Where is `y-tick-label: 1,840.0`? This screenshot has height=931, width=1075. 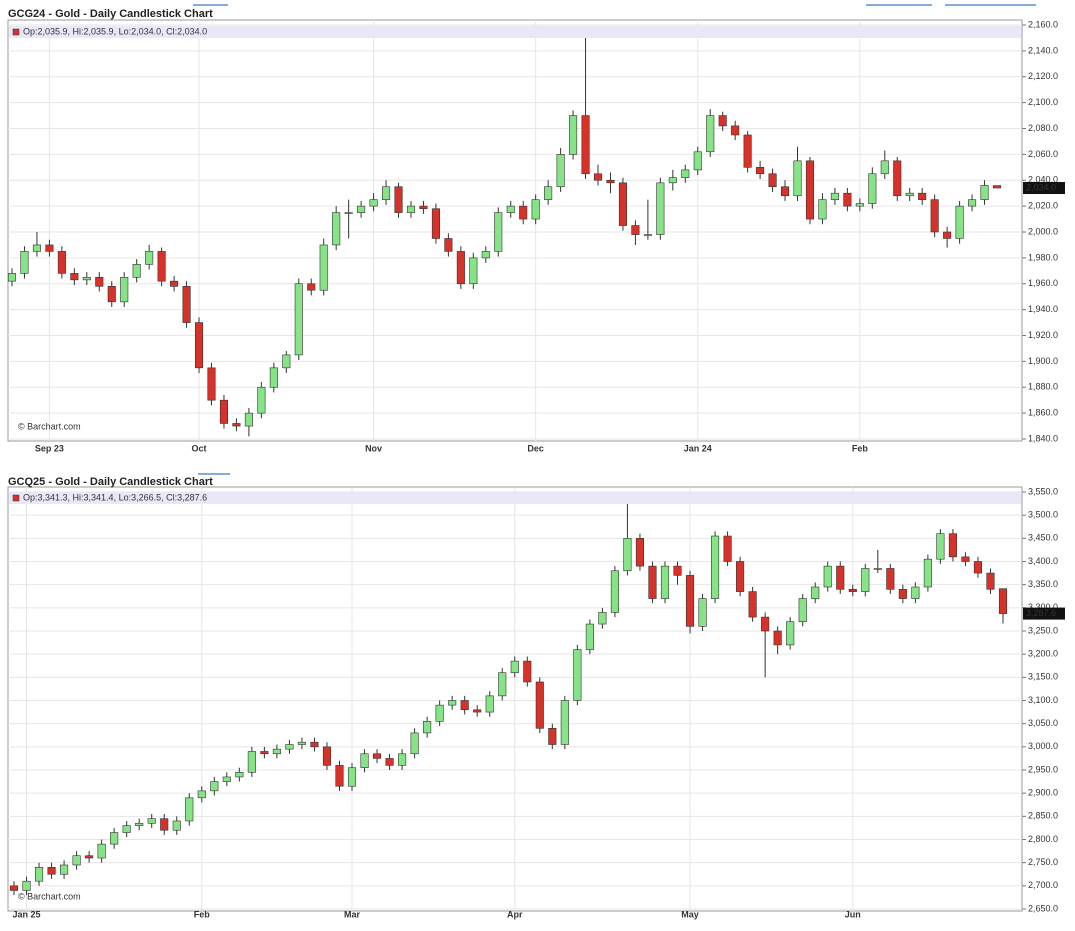 y-tick-label: 1,840.0 is located at coordinates (1043, 438).